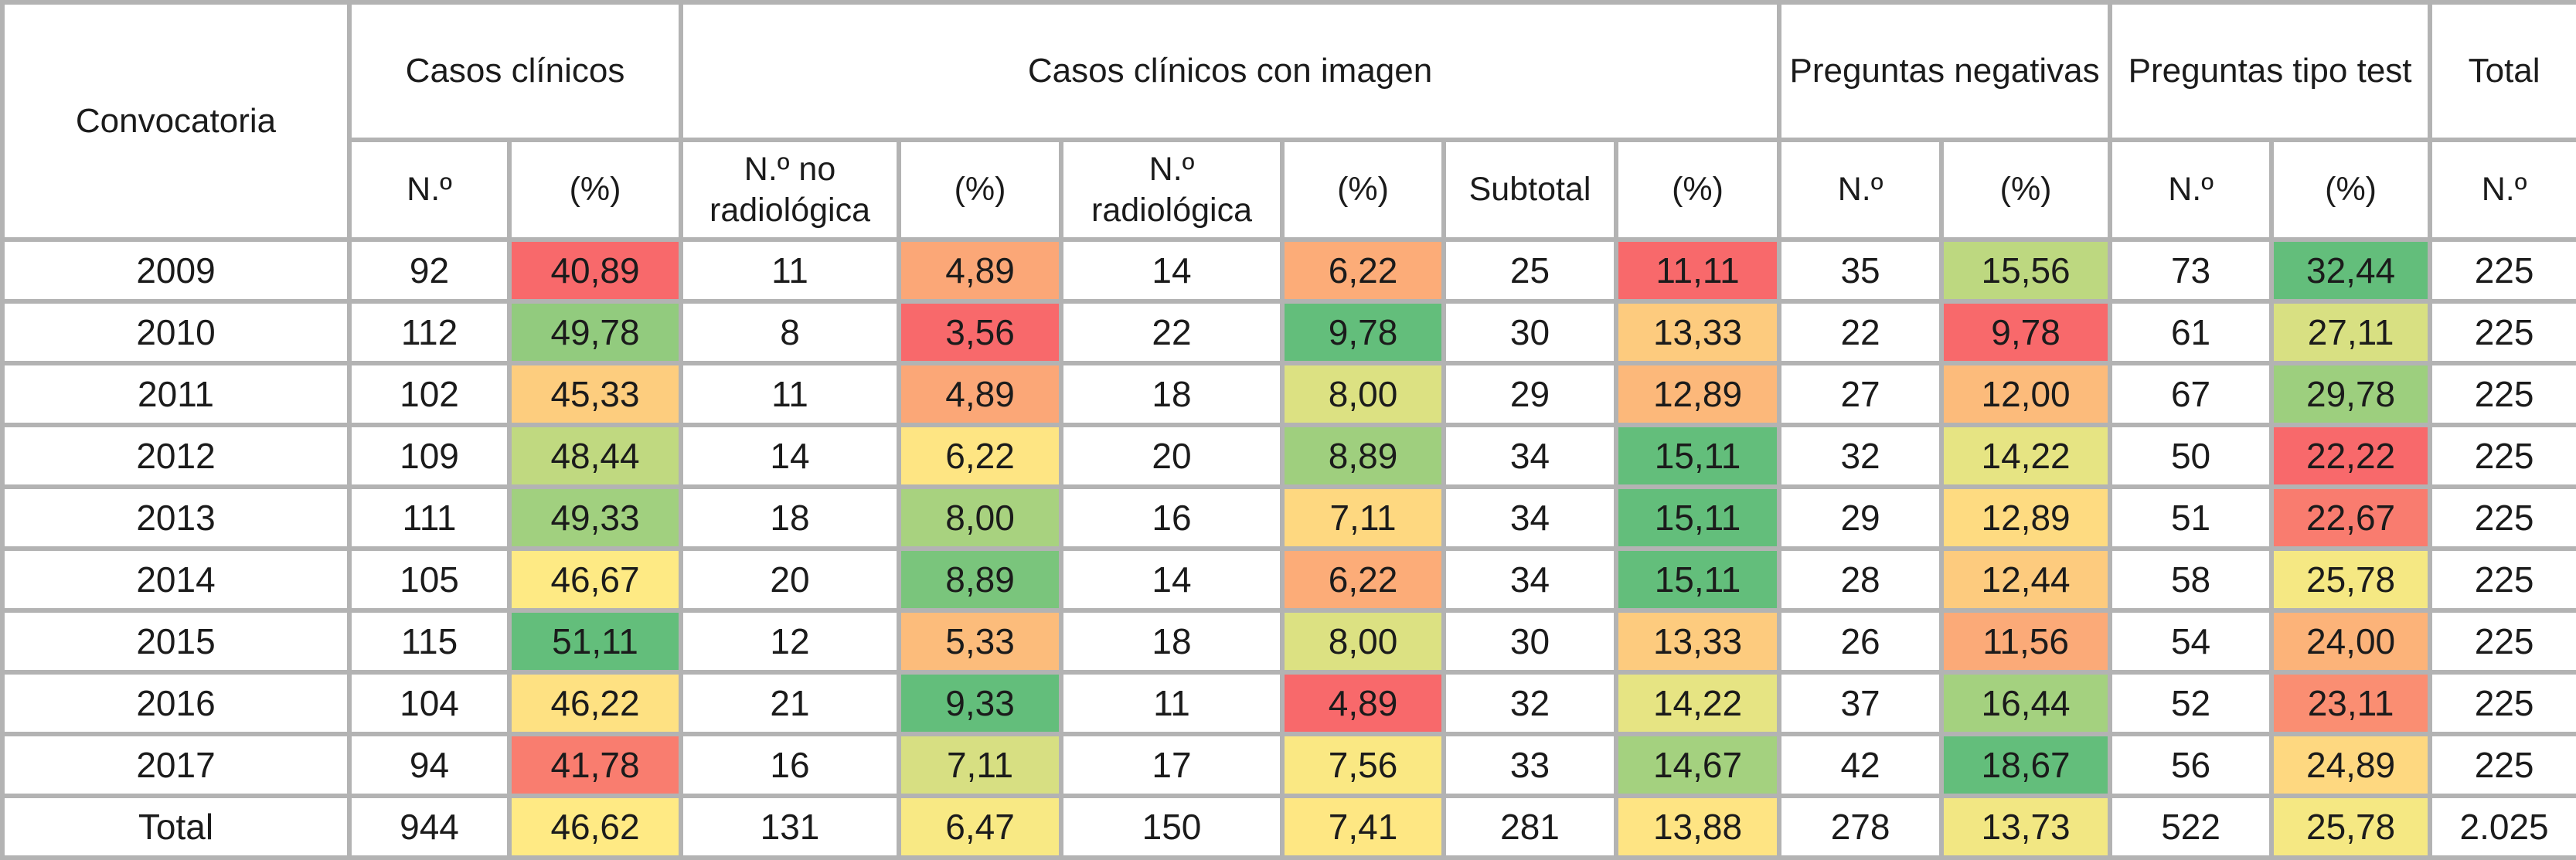  Describe the element at coordinates (2351, 827) in the screenshot. I see `percent-heatmap-cell: 25,78` at that location.